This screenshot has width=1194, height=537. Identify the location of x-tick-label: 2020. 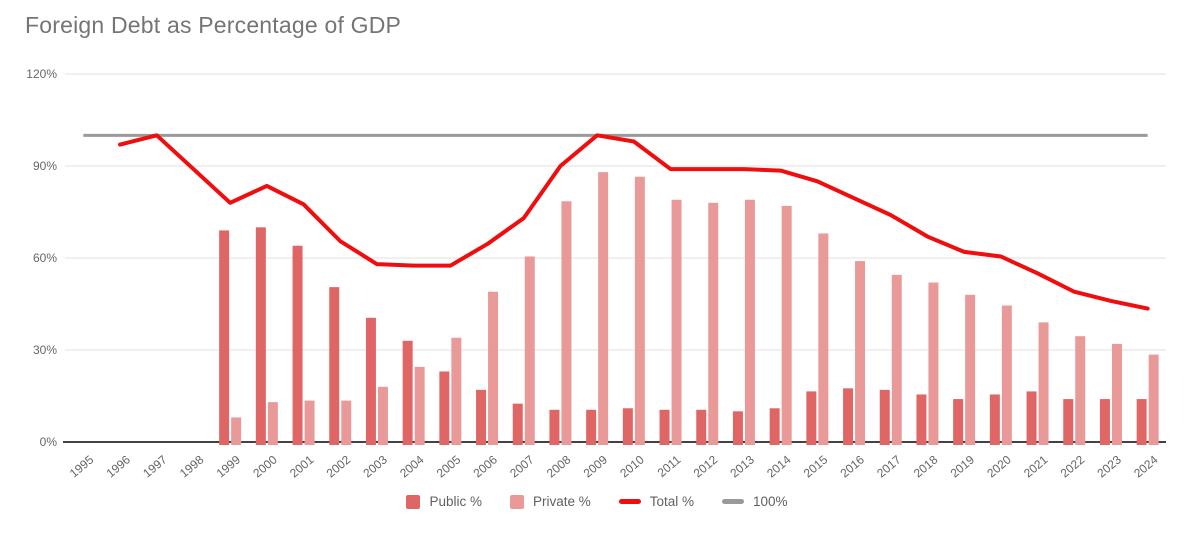
(999, 466).